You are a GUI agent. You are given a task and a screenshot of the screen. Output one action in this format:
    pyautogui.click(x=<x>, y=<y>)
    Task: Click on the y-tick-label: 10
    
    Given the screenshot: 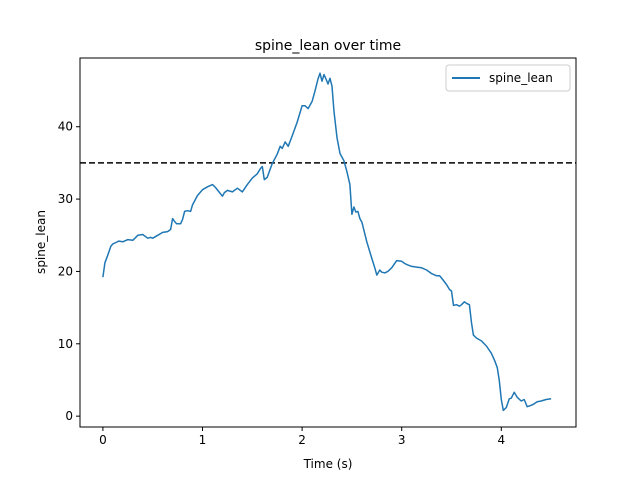 What is the action you would take?
    pyautogui.click(x=65, y=344)
    